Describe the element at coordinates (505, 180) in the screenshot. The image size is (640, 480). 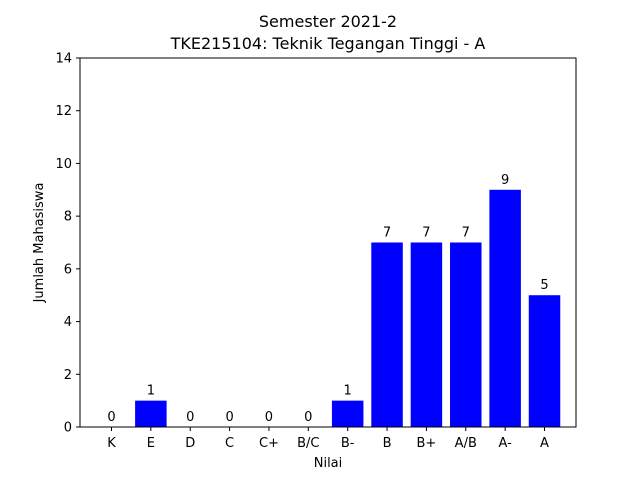
I see `bar-value-label-10: 9` at that location.